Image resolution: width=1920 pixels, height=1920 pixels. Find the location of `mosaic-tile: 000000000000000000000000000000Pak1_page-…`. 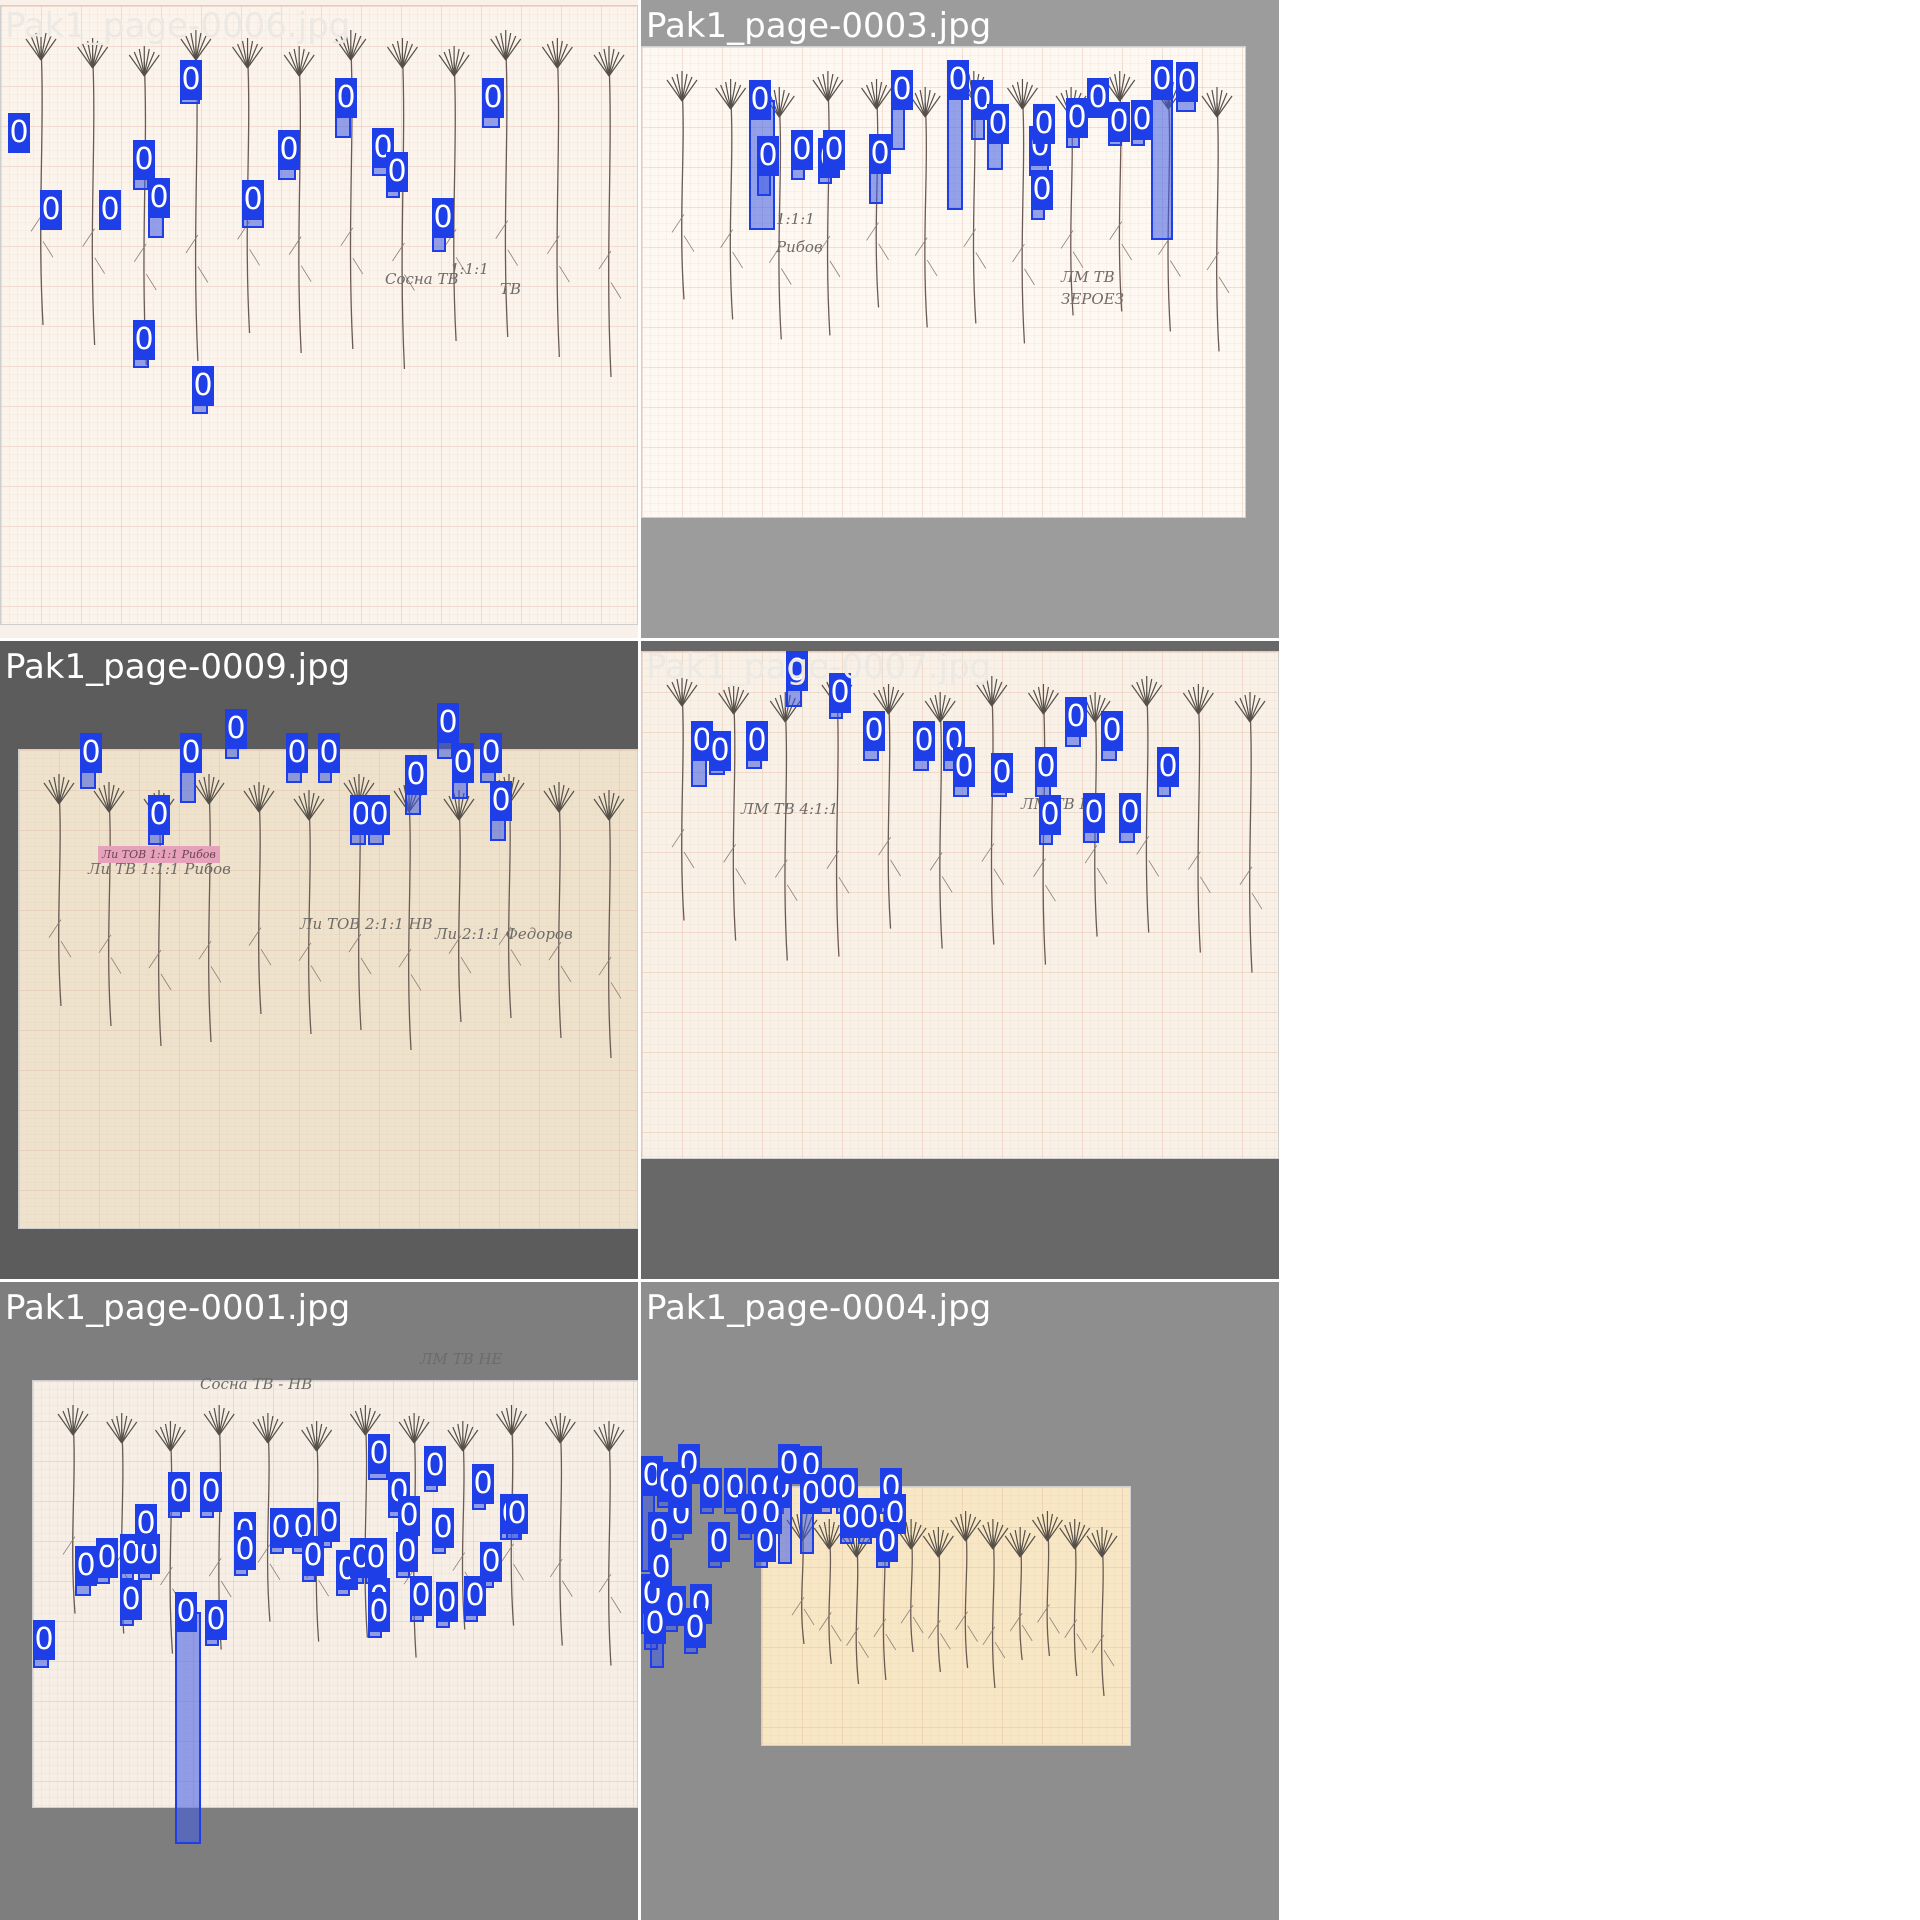

mosaic-tile: 000000000000000000000000000000Pak1_page-… is located at coordinates (960, 1601).